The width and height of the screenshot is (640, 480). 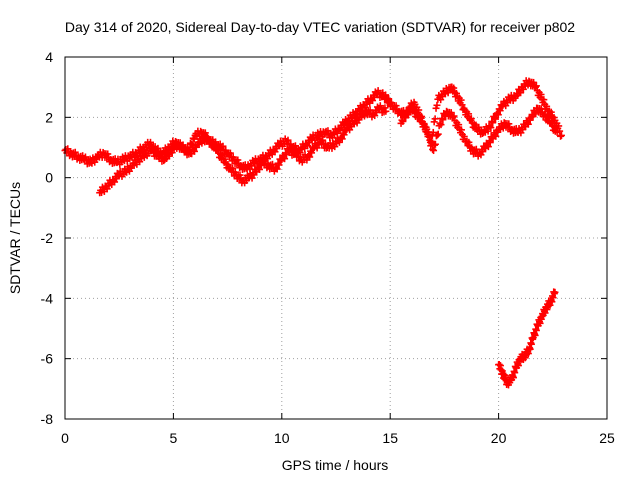 I want to click on x-axis-label: GPS time / hours, so click(x=335, y=465).